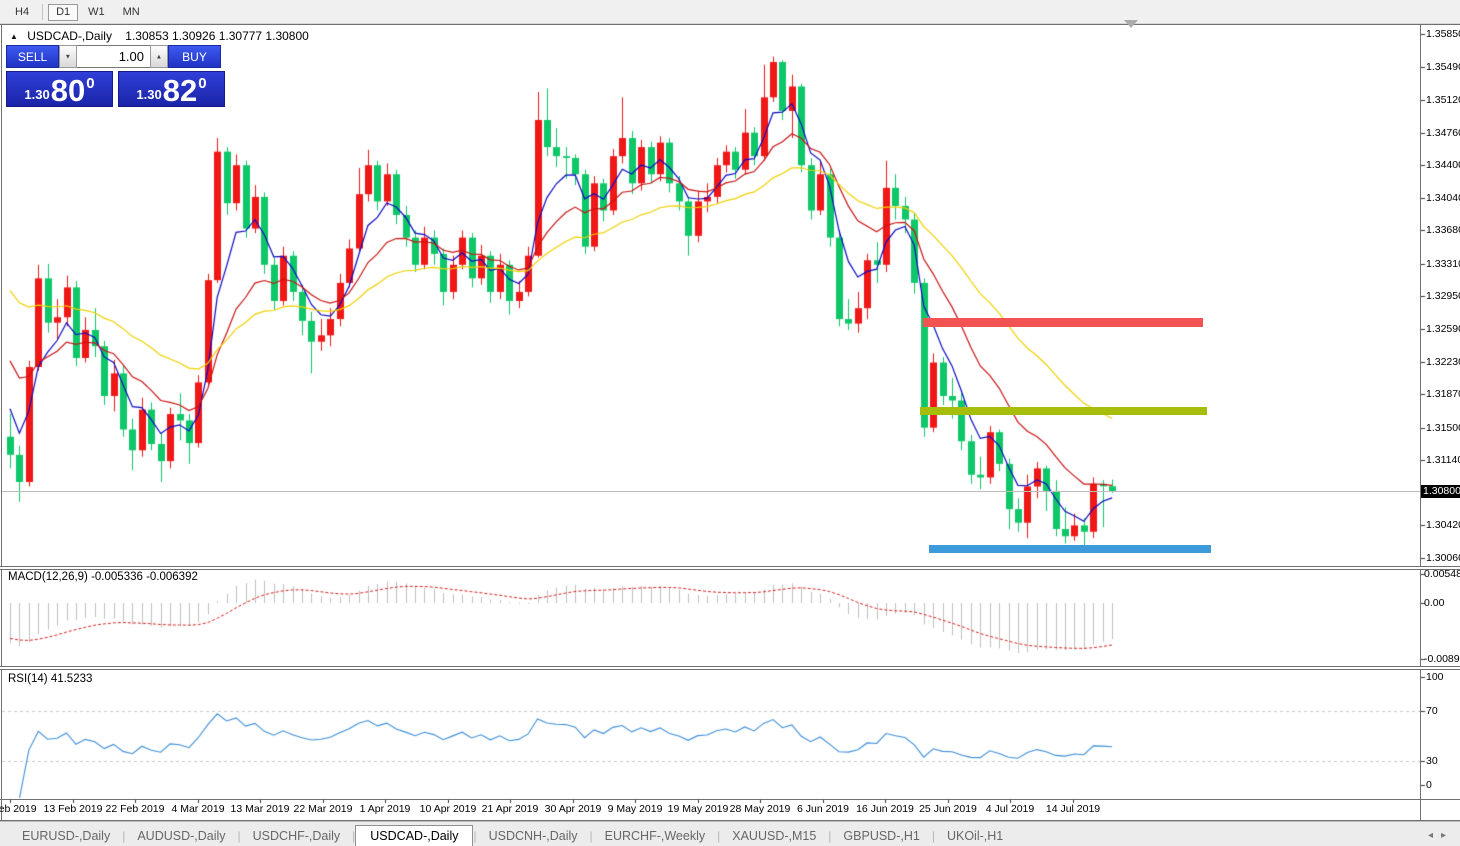  I want to click on current-price-line, so click(711, 491).